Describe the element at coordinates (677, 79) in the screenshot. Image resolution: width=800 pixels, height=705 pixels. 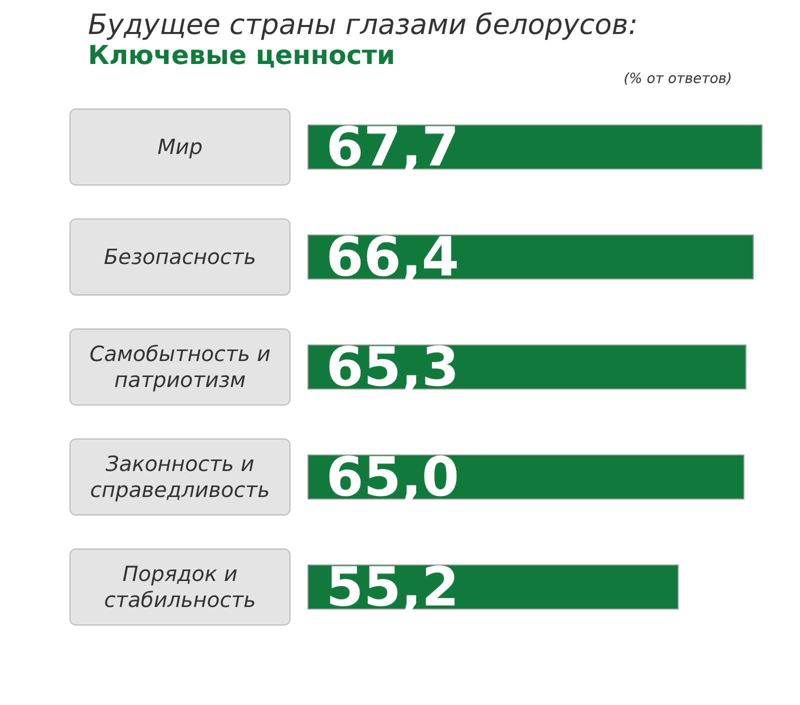
I see `text: (% от ответов)` at that location.